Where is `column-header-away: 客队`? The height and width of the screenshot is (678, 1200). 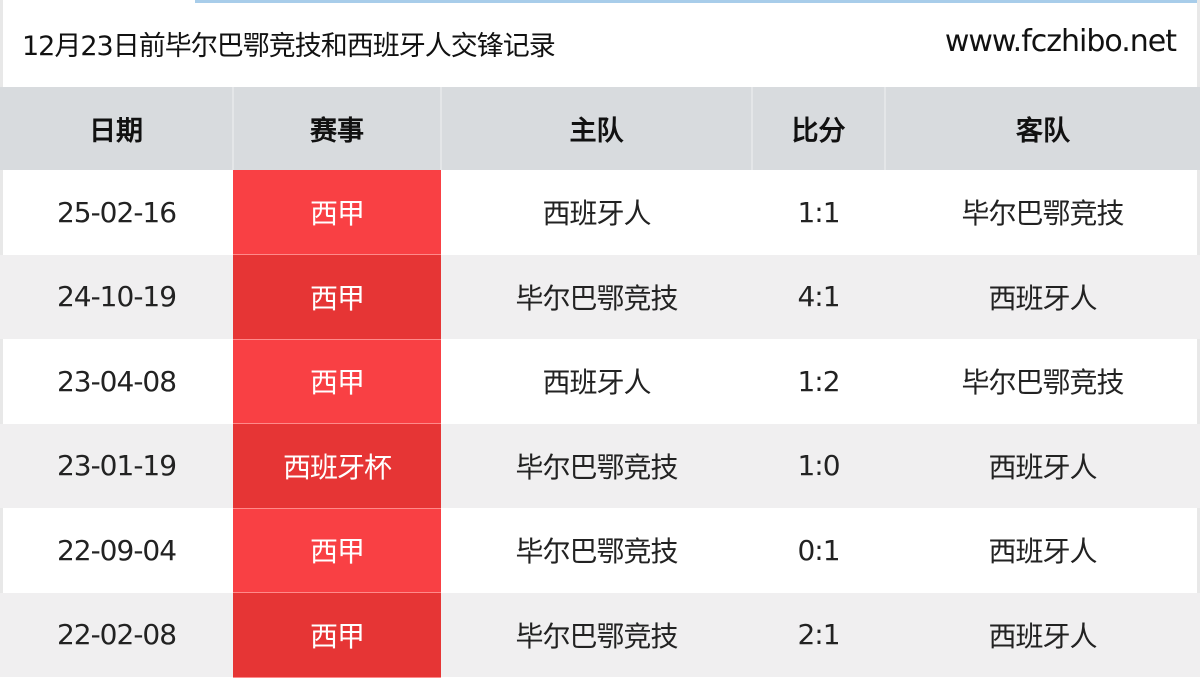 column-header-away: 客队 is located at coordinates (1042, 128).